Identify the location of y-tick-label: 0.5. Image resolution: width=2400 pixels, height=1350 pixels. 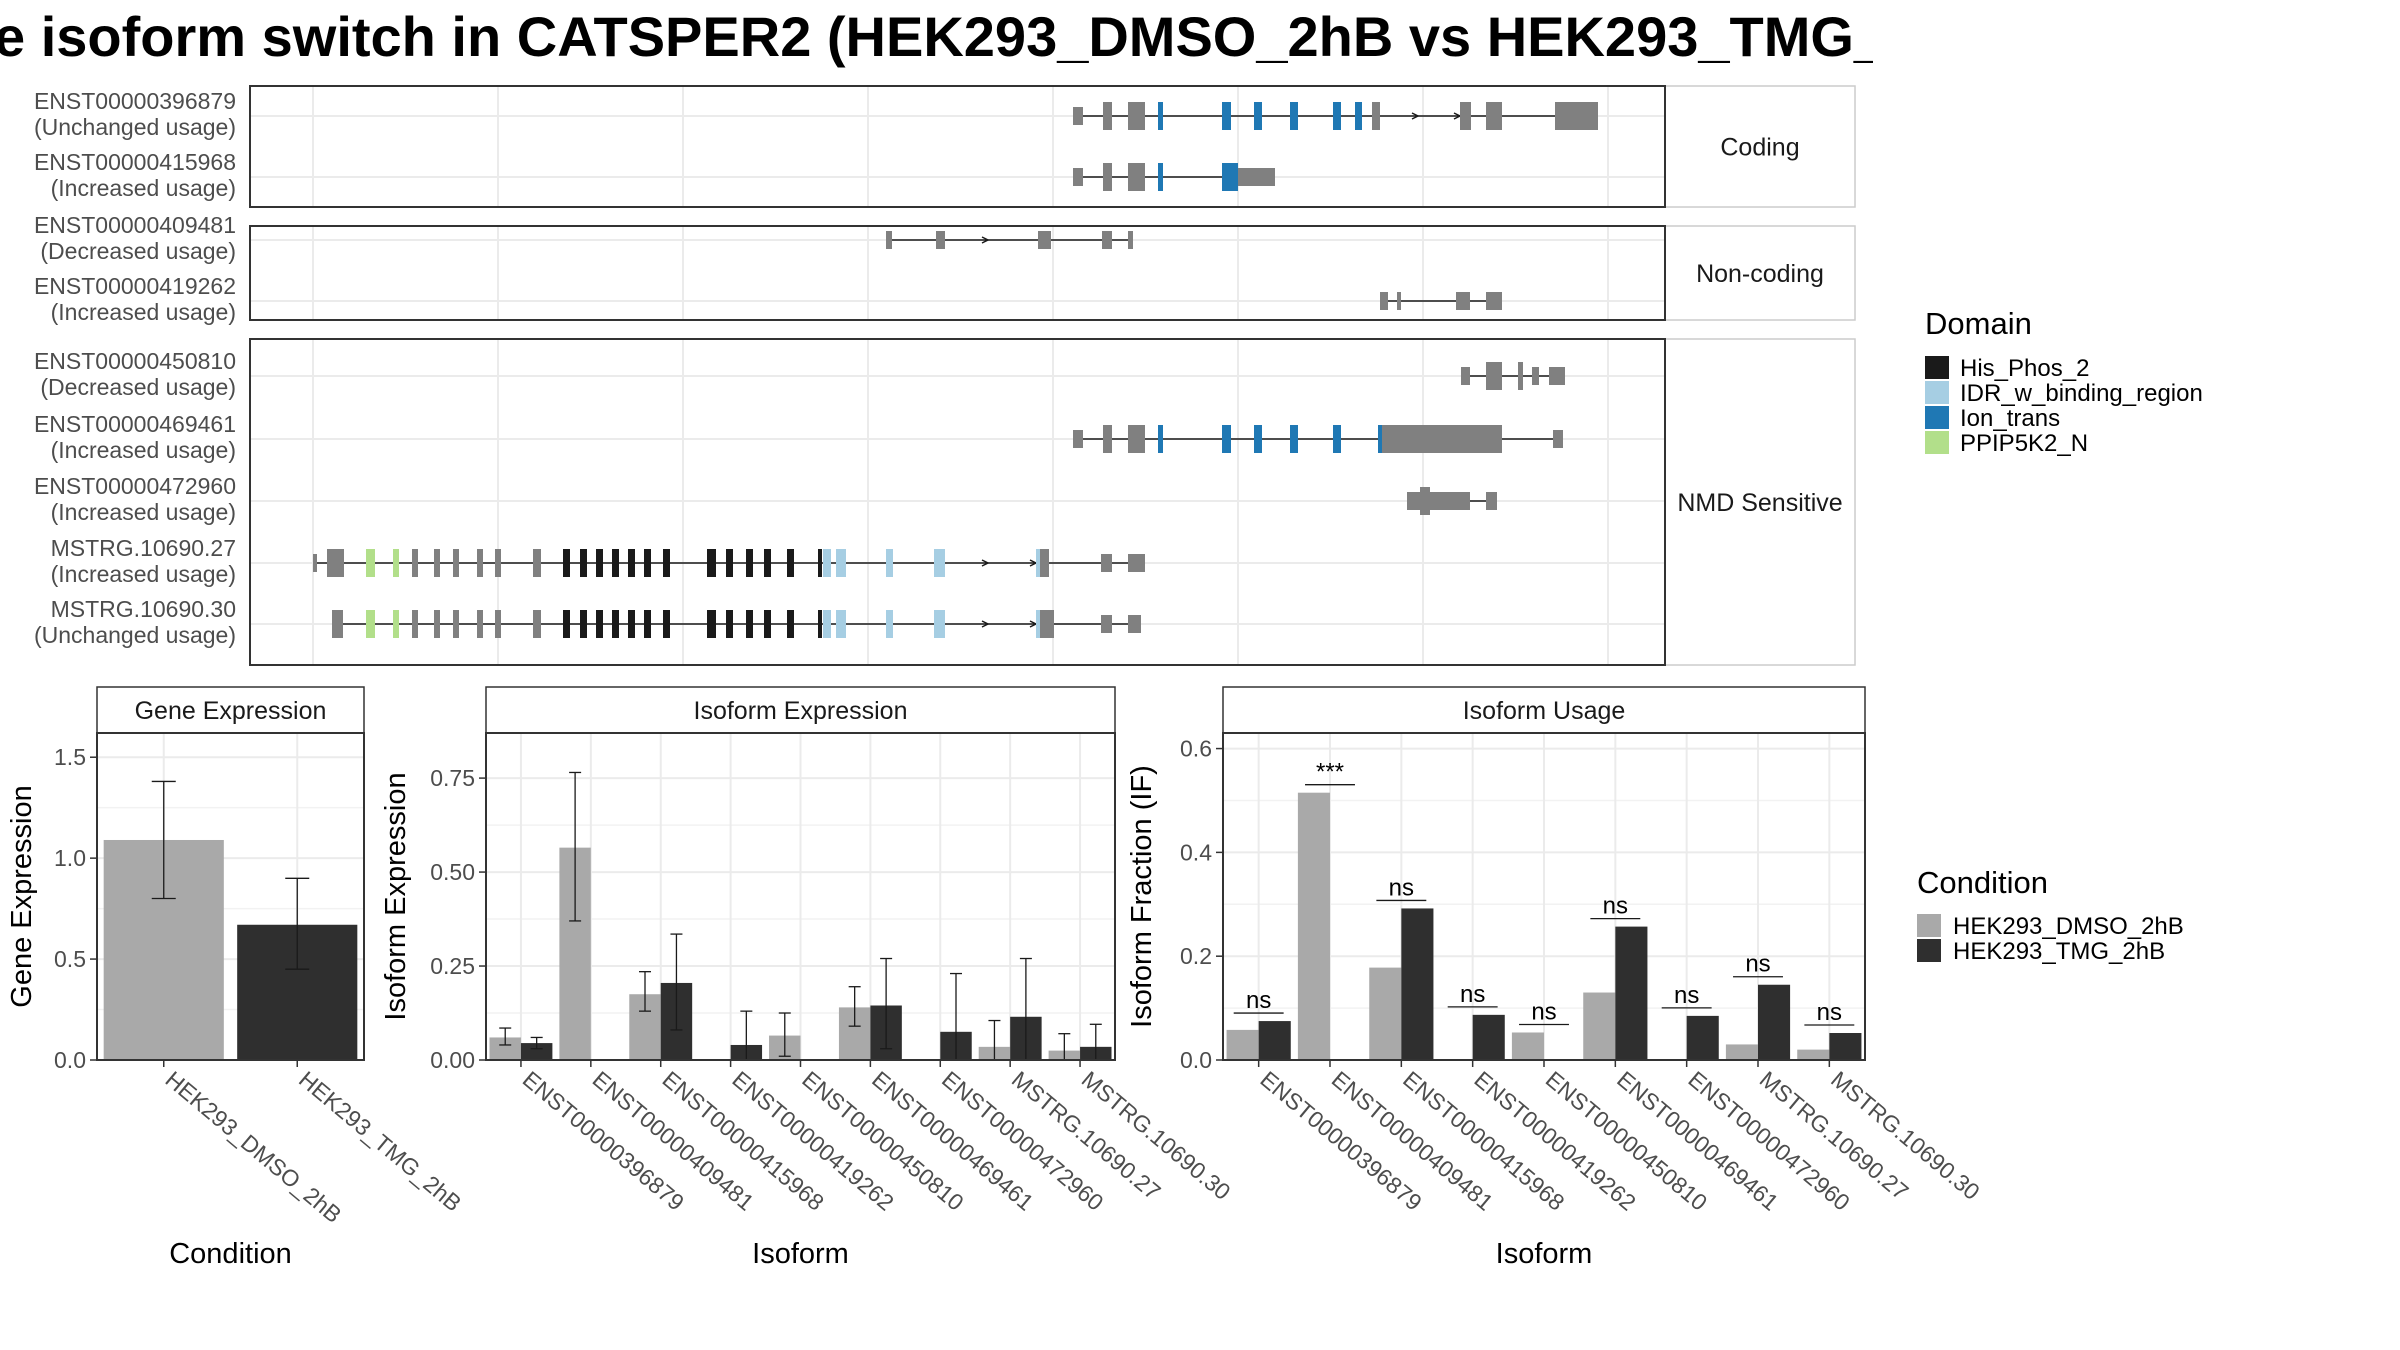
(70, 959).